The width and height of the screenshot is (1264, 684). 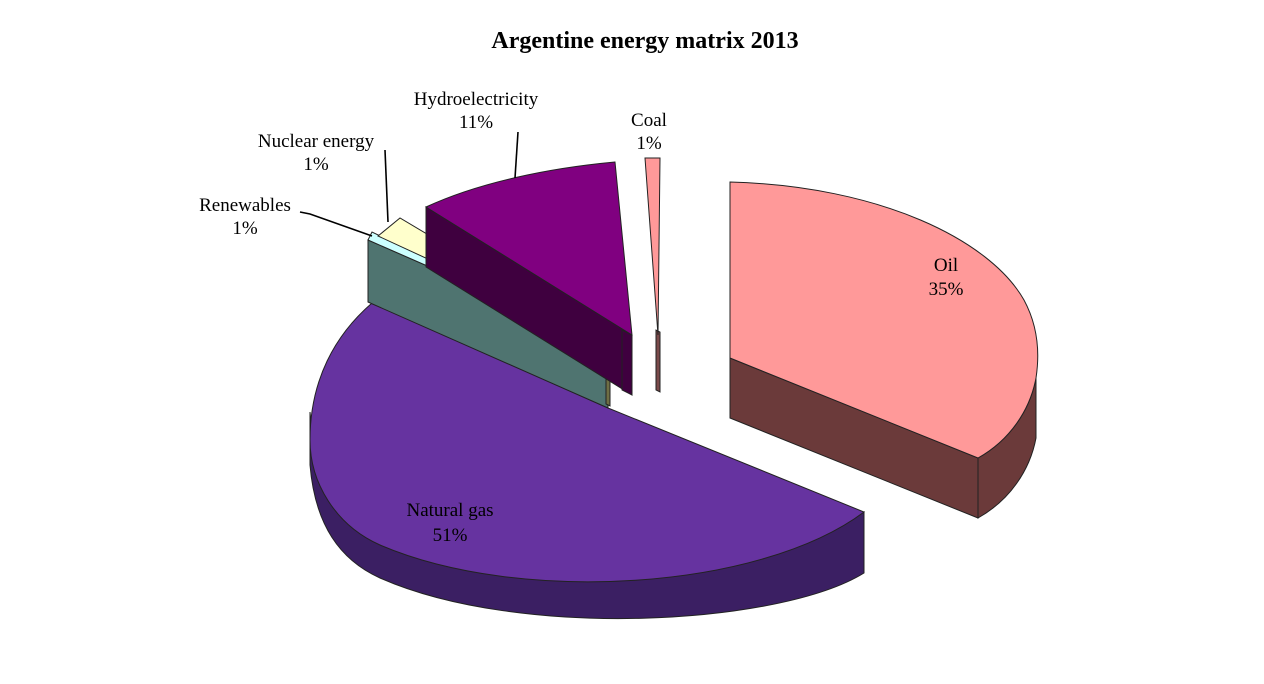 What do you see at coordinates (946, 265) in the screenshot?
I see `label-oil: Oil` at bounding box center [946, 265].